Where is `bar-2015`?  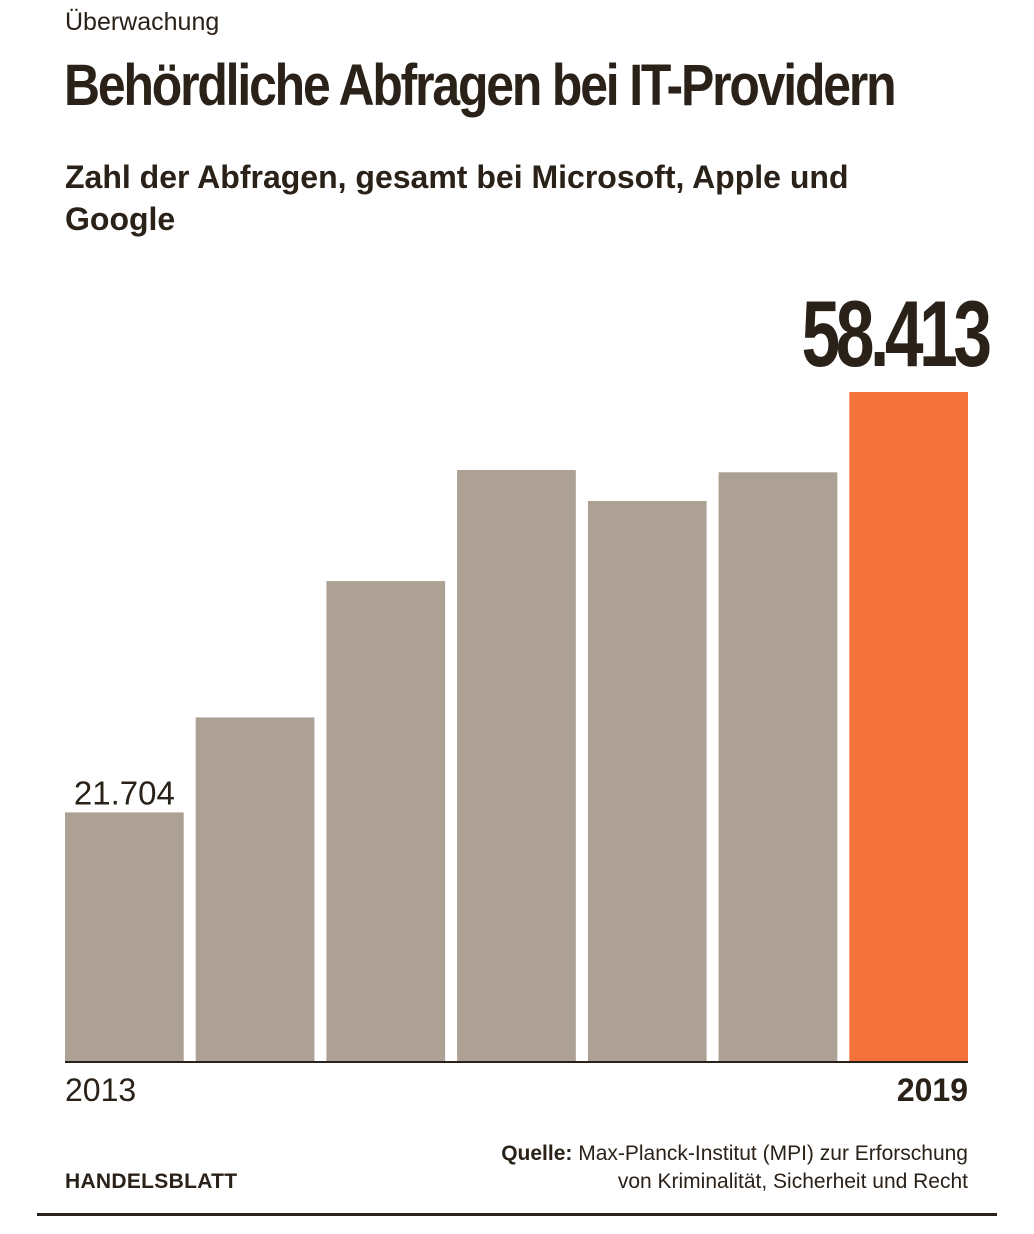 bar-2015 is located at coordinates (386, 821).